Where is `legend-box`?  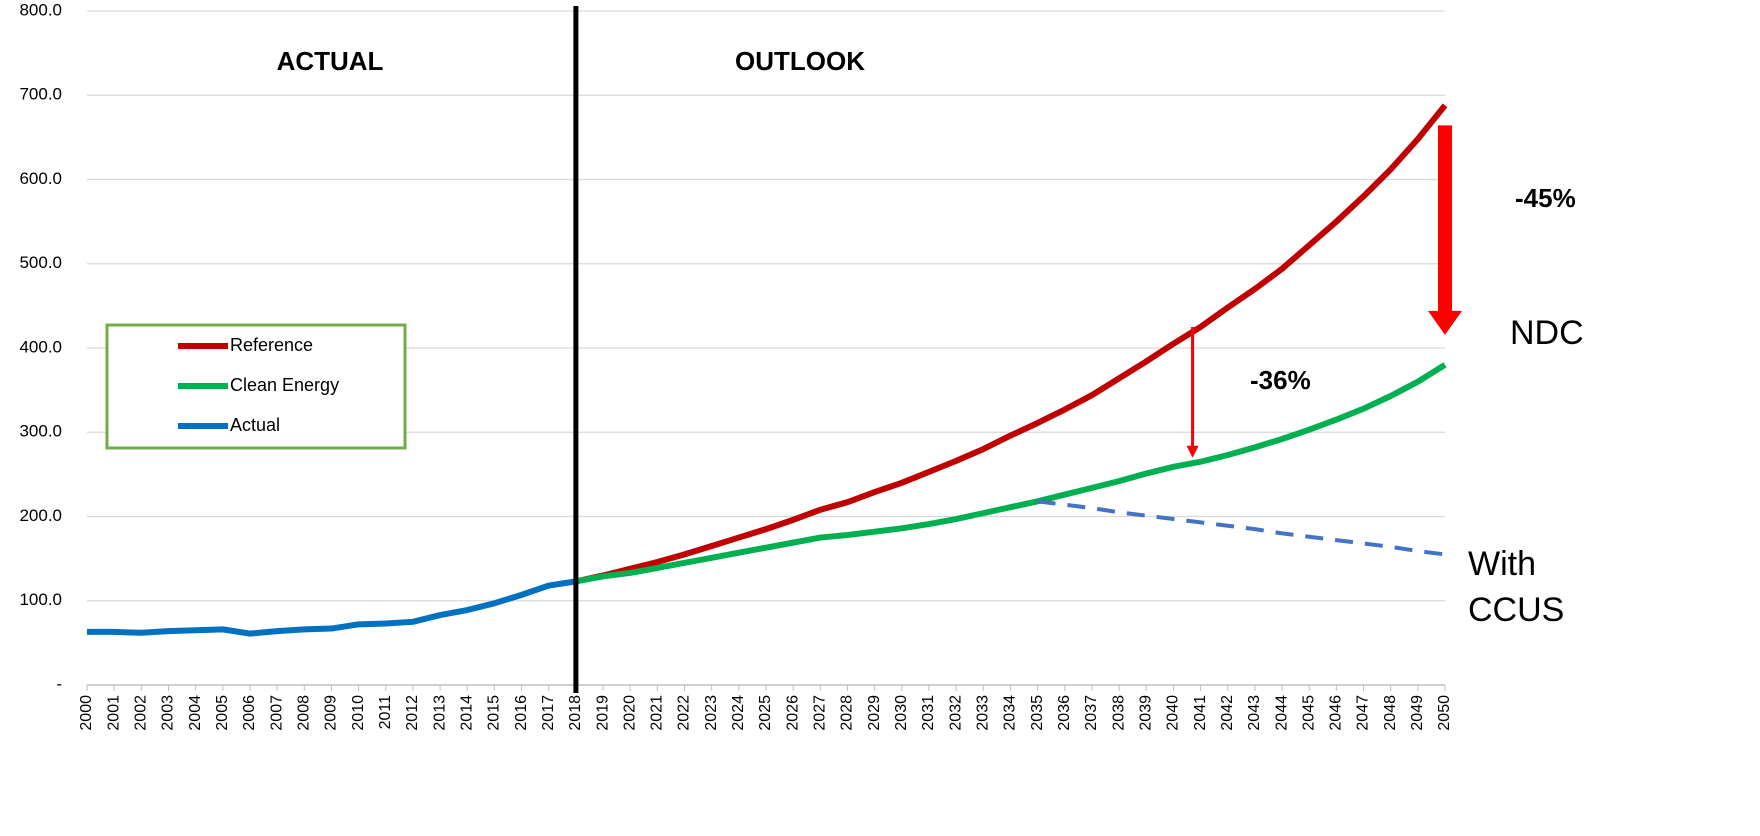
legend-box is located at coordinates (256, 386).